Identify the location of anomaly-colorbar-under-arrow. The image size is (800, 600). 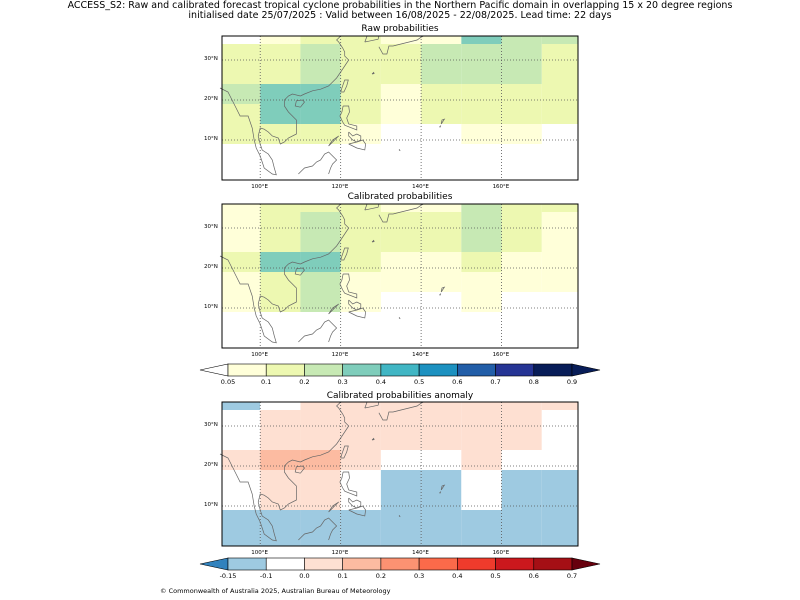
(214, 564).